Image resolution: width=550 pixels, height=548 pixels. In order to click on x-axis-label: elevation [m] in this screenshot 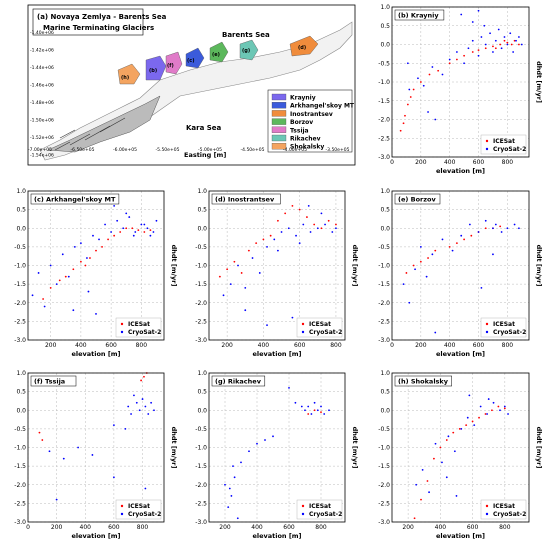, I will do `click(276, 536)`.